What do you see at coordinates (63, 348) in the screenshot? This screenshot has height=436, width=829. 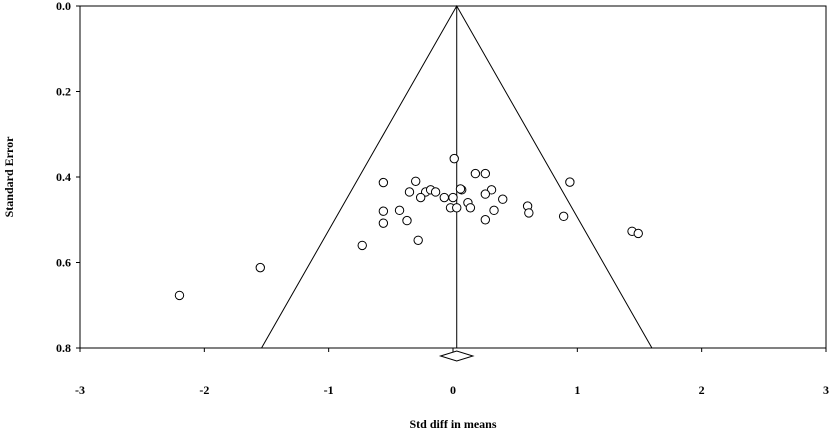 I see `y-tick-label: 0.8` at bounding box center [63, 348].